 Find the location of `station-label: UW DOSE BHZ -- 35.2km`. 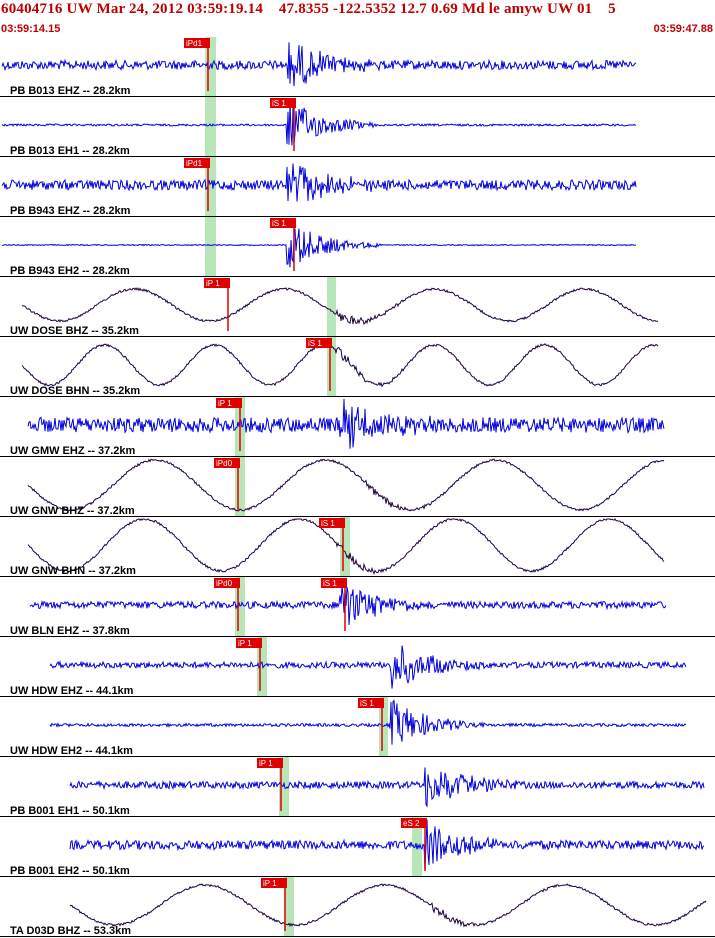

station-label: UW DOSE BHZ -- 35.2km is located at coordinates (74, 331).